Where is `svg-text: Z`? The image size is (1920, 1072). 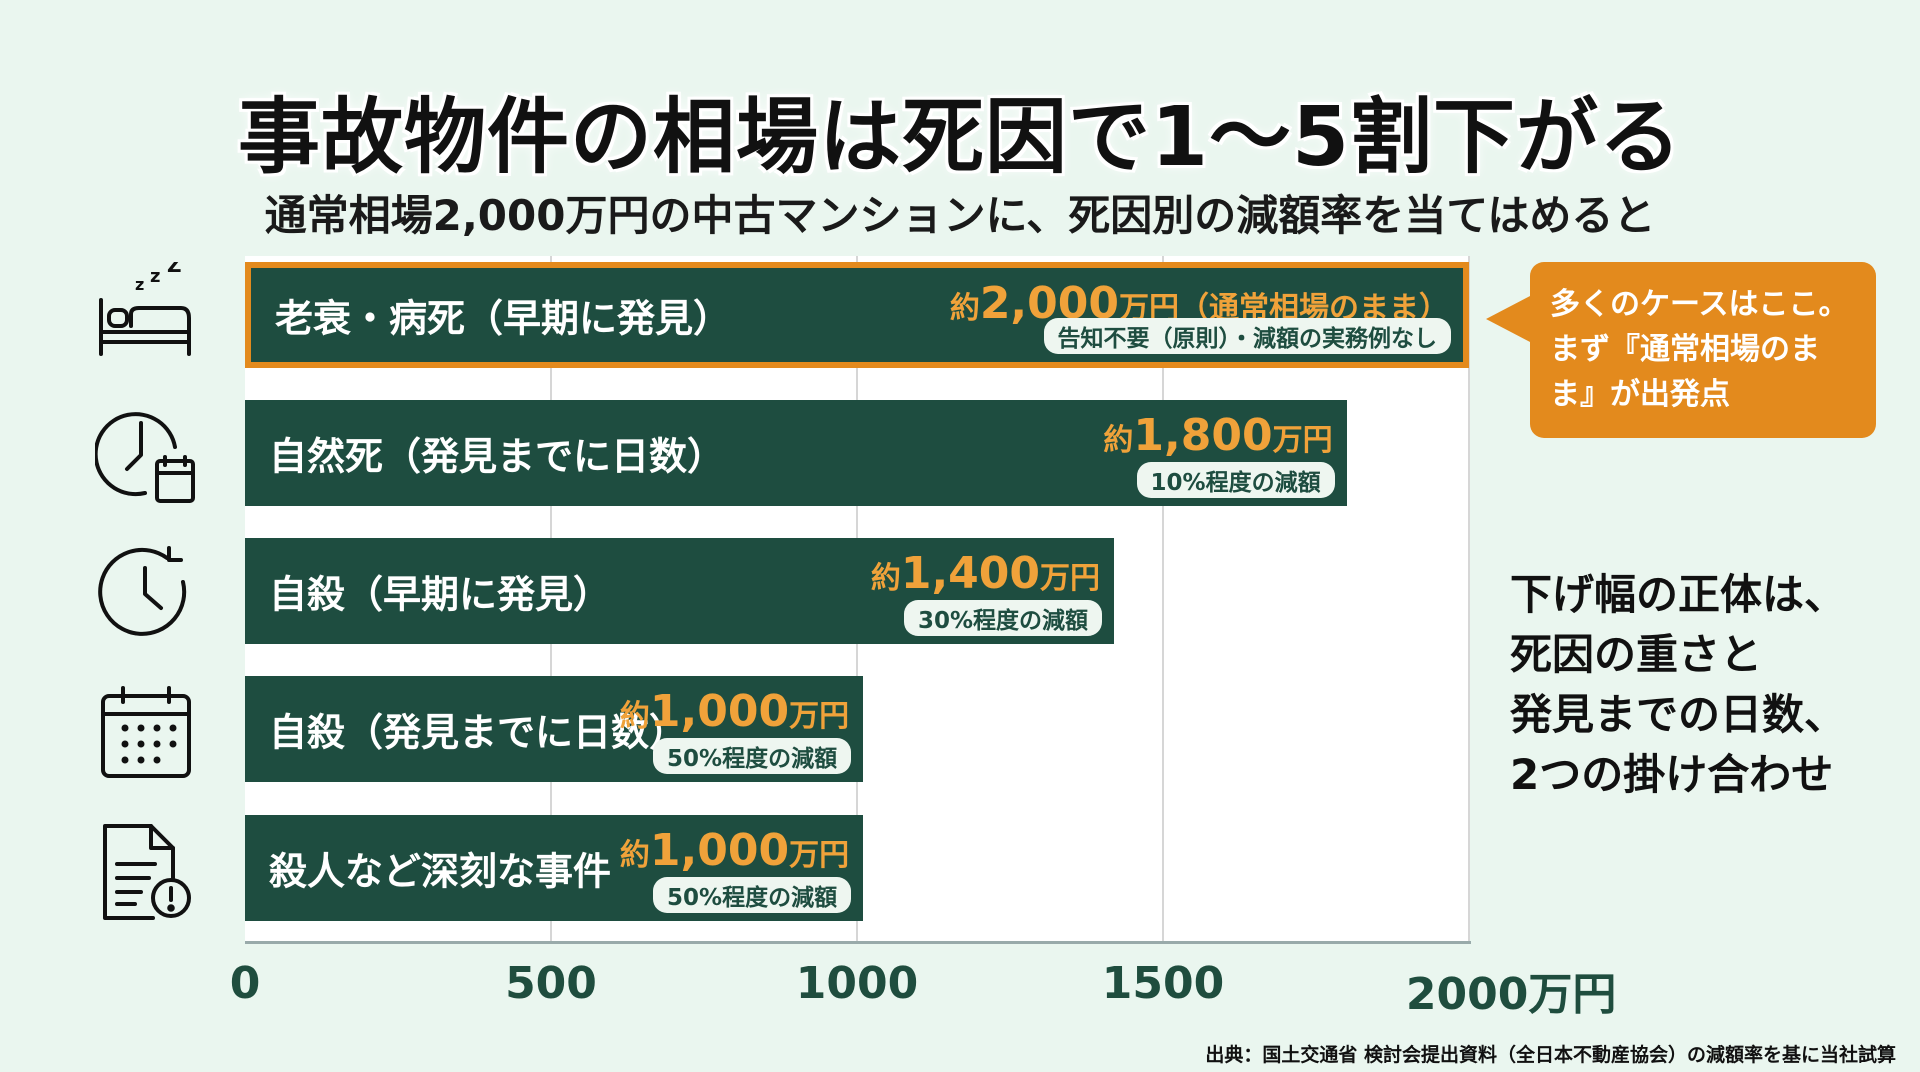 svg-text: Z is located at coordinates (174, 269).